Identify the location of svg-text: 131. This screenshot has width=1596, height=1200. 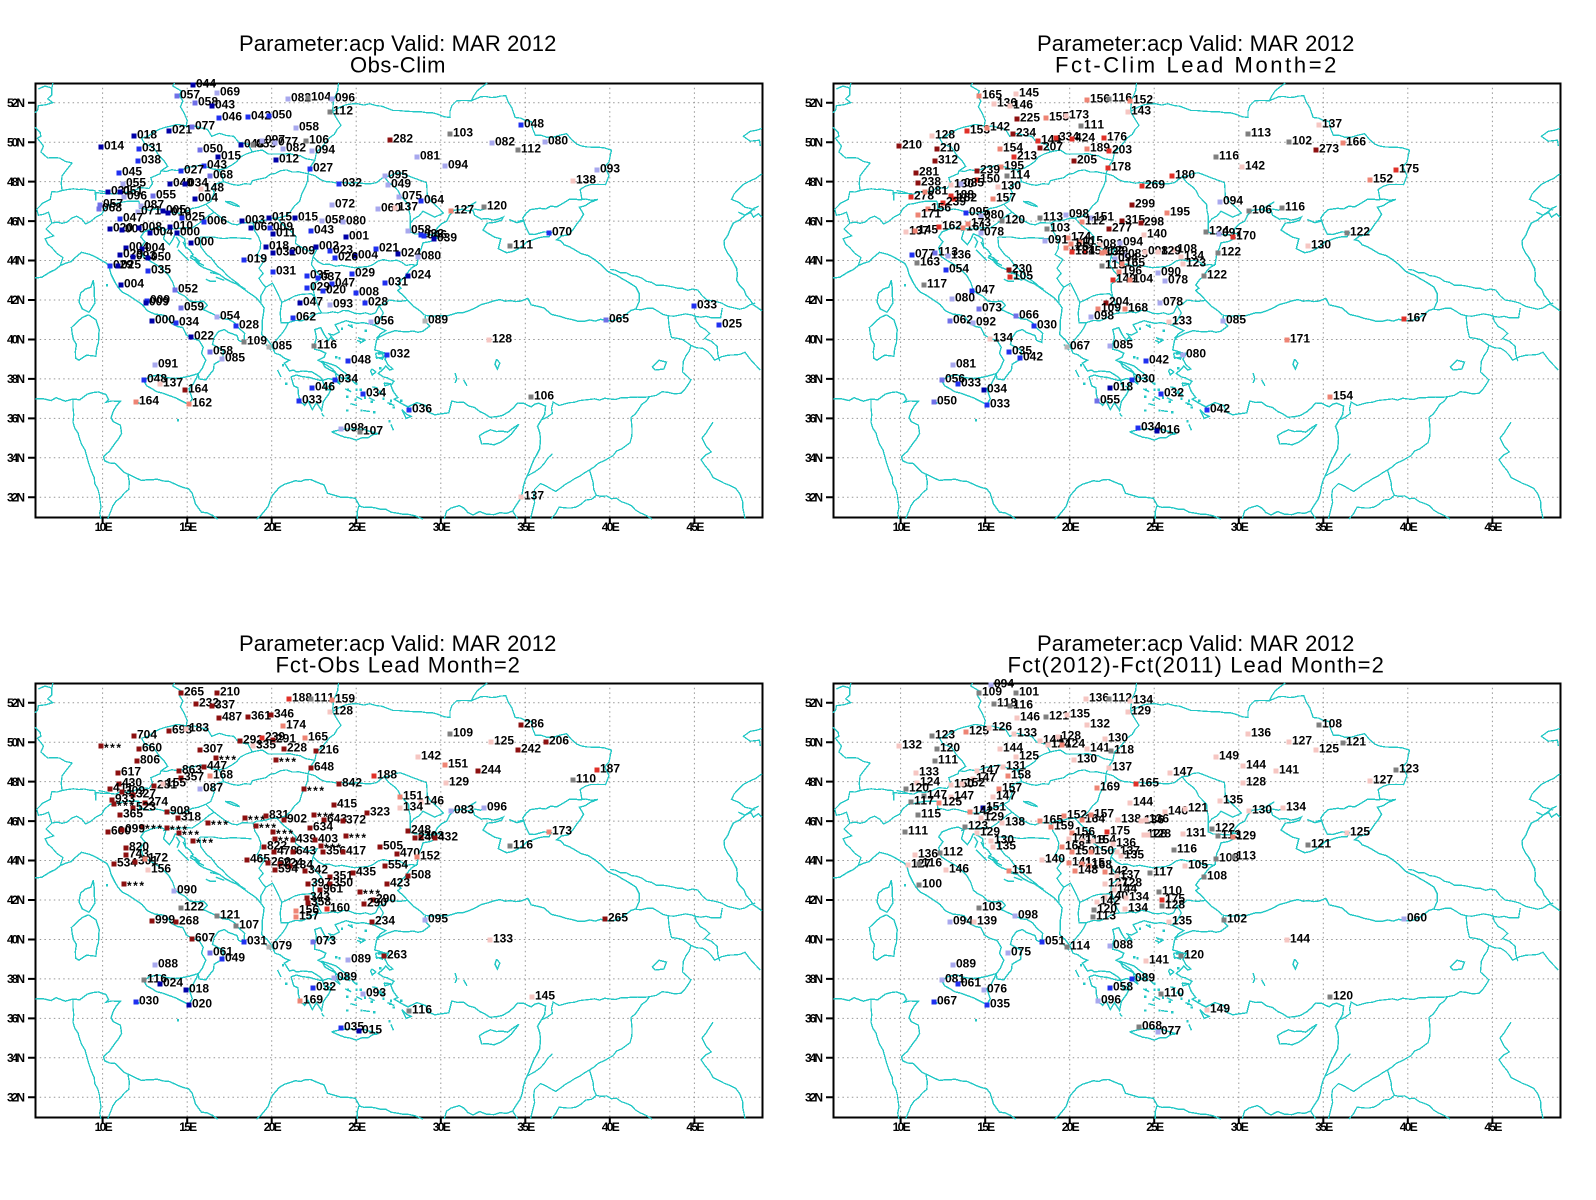
(1016, 766).